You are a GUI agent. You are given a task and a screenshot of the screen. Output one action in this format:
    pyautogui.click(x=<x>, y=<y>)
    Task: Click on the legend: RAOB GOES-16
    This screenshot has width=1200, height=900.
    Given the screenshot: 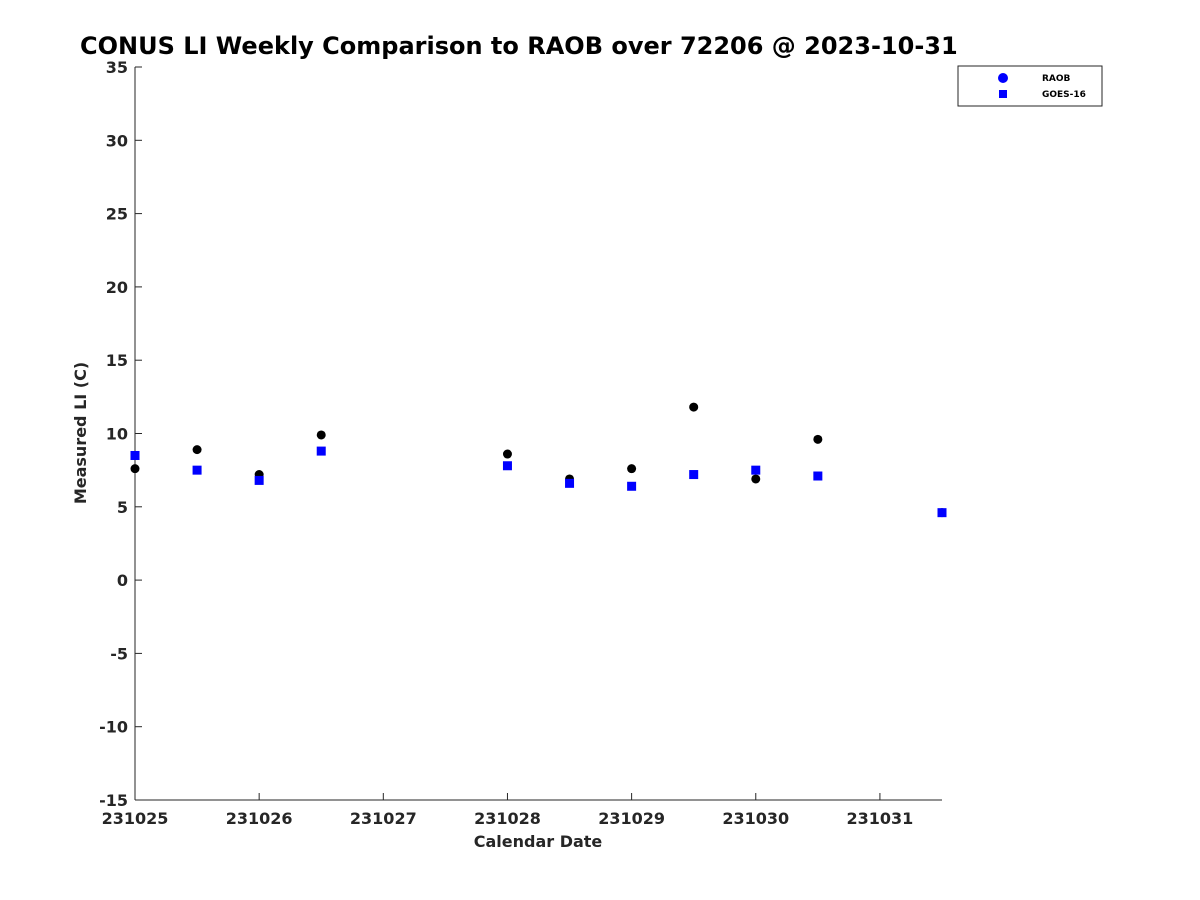 What is the action you would take?
    pyautogui.click(x=1030, y=86)
    